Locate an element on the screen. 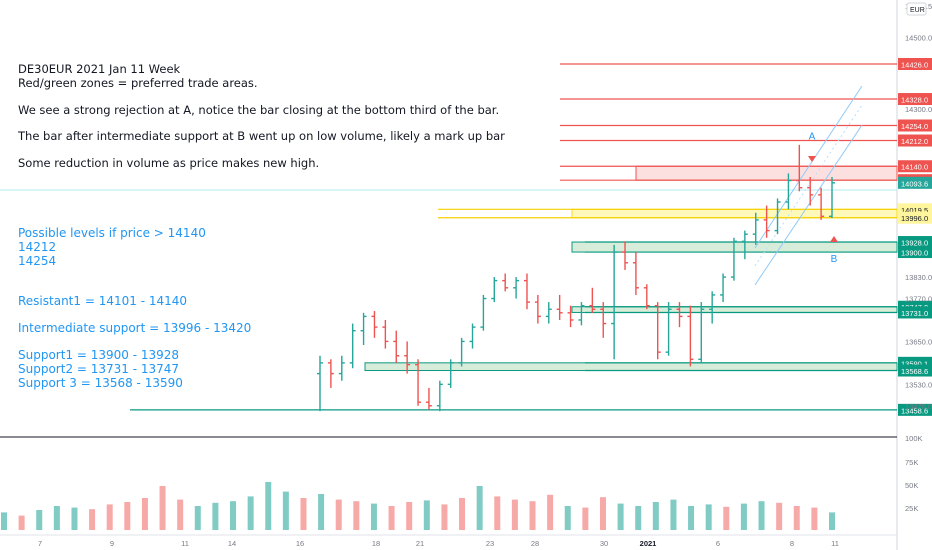  price-label-1: 14328.0 is located at coordinates (914, 100).